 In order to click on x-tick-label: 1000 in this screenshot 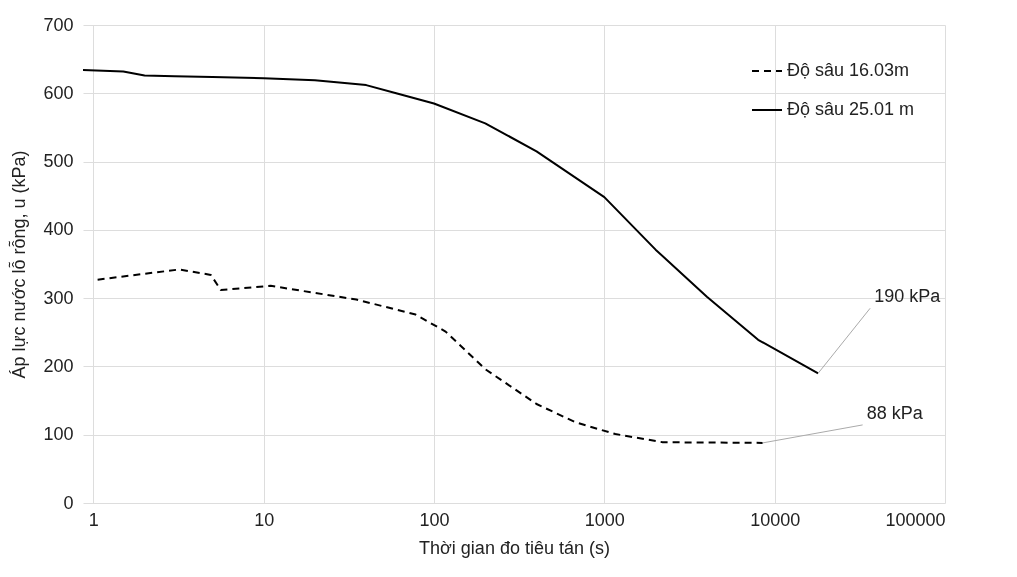, I will do `click(604, 519)`.